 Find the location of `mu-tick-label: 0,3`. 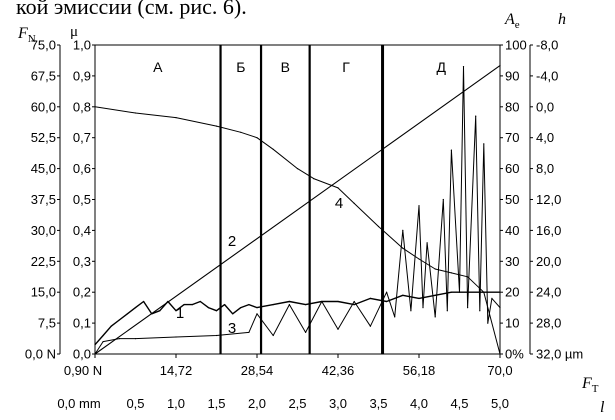

mu-tick-label: 0,3 is located at coordinates (82, 261).